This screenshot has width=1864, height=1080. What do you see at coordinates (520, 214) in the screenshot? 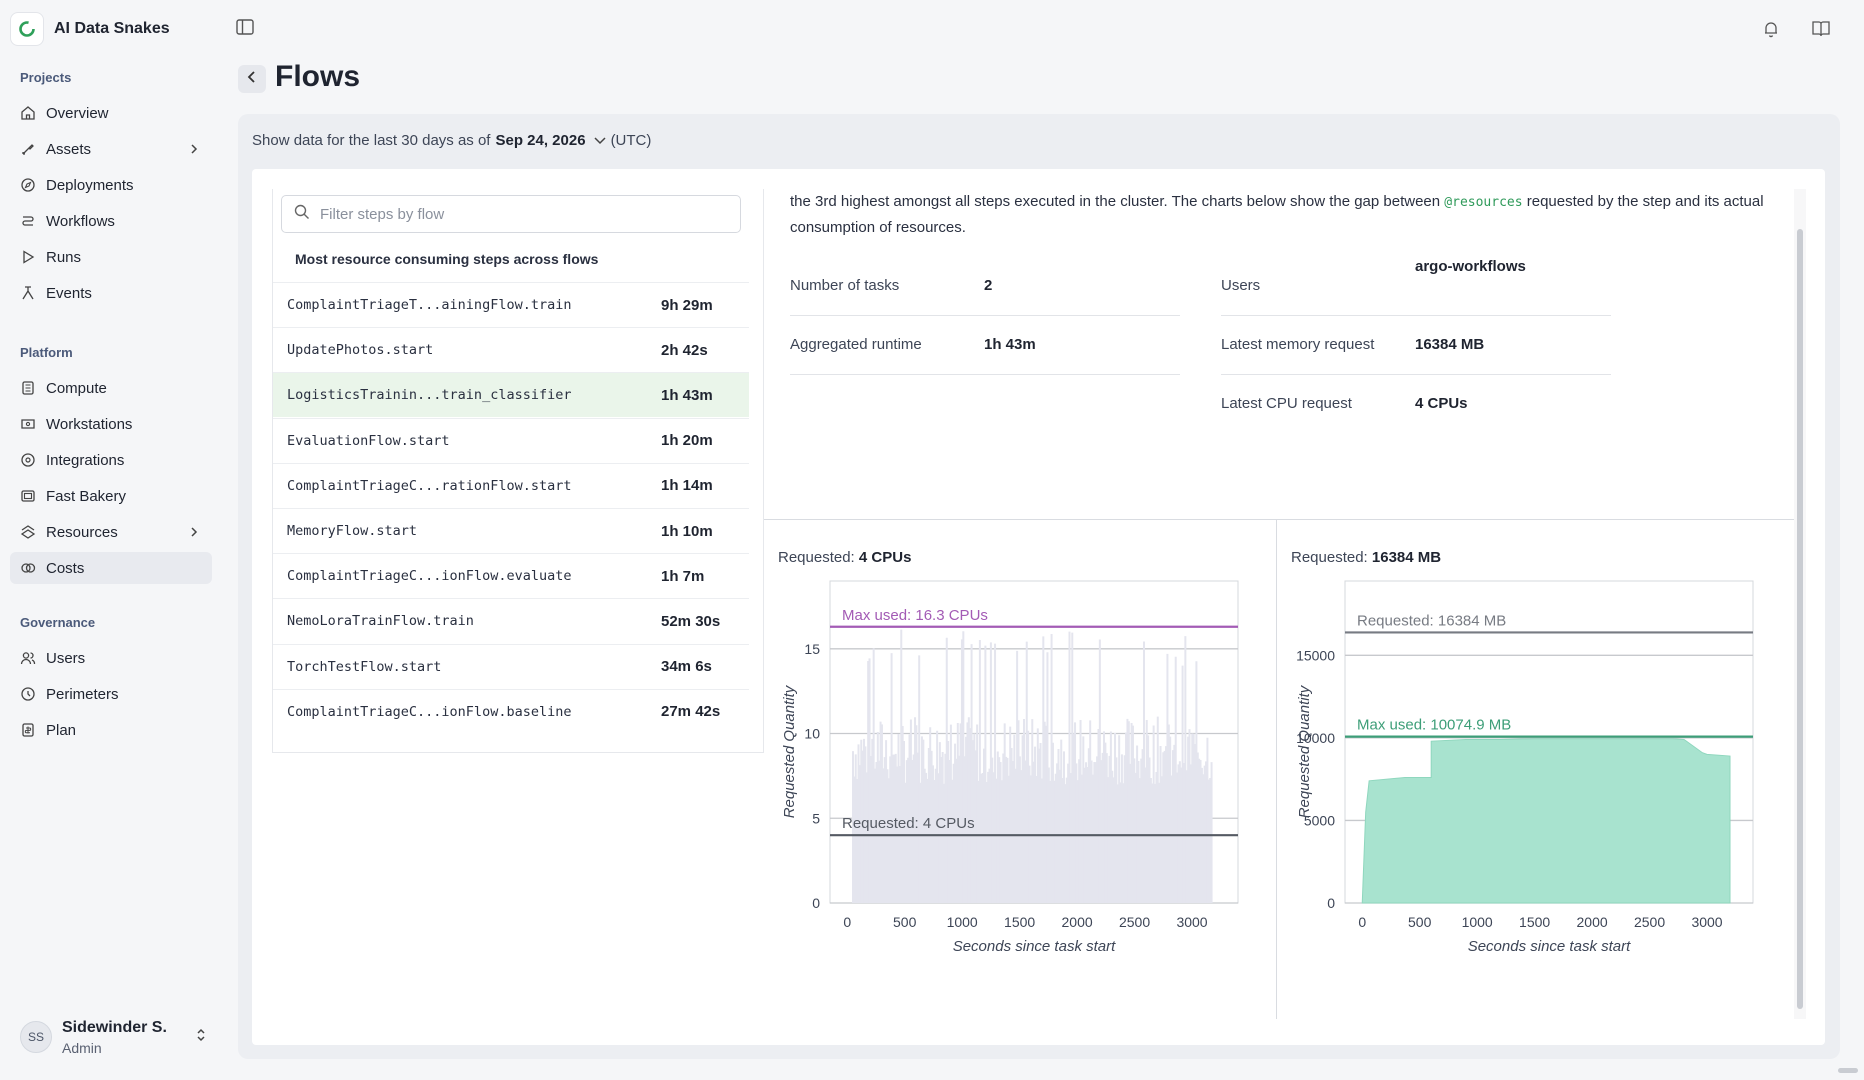
I see `filter-steps-input` at bounding box center [520, 214].